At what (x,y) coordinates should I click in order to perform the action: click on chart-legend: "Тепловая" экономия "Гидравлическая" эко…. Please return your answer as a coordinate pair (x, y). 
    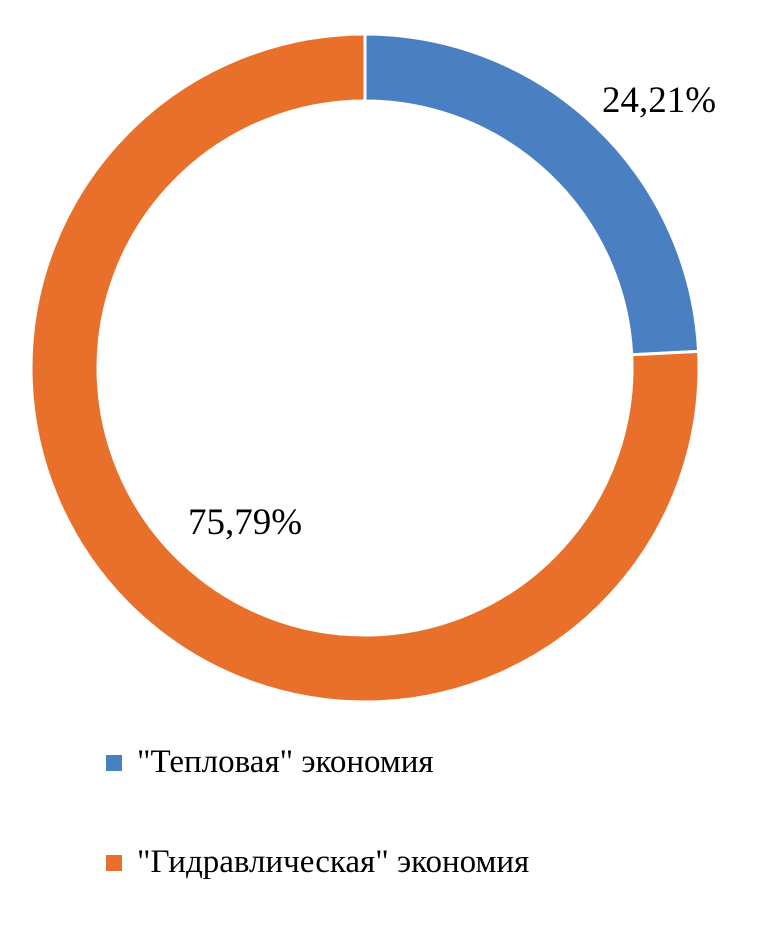
    Looking at the image, I should click on (317, 844).